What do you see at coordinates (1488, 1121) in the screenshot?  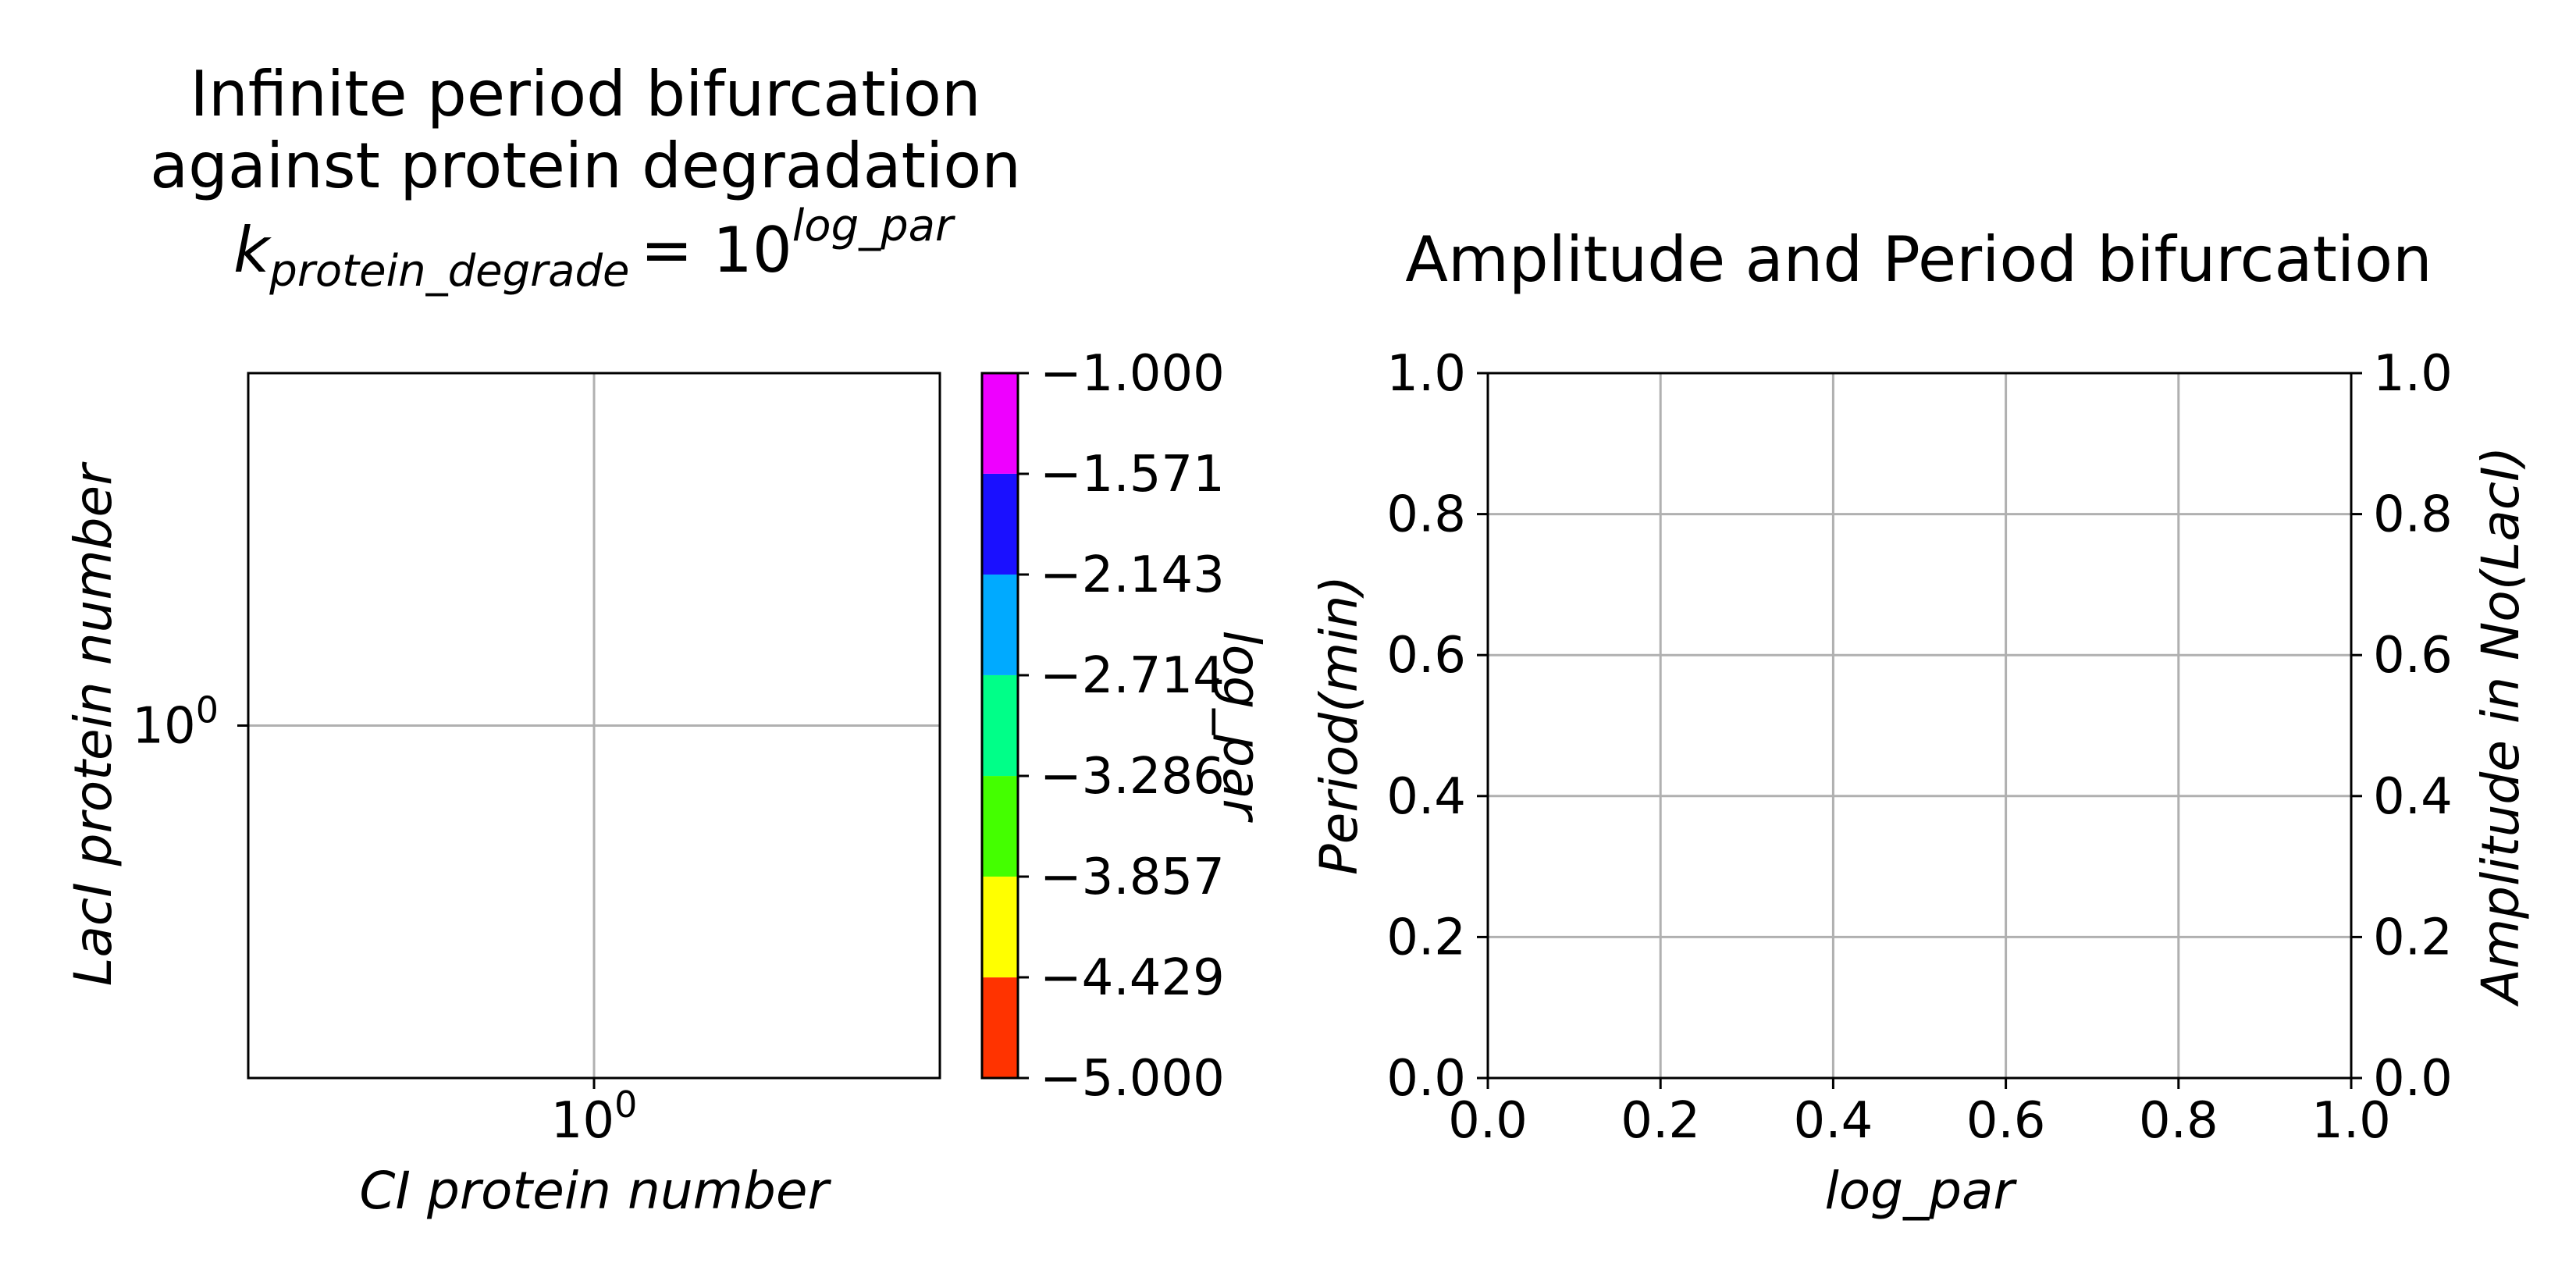 I see `right-x-tick-label: 0.0` at bounding box center [1488, 1121].